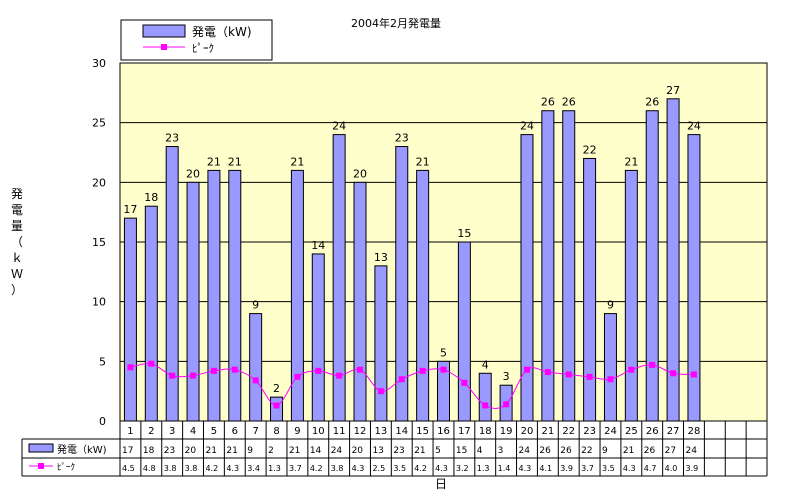 This screenshot has height=499, width=793. I want to click on table-series-label-generation: 発電（kW), so click(82, 449).